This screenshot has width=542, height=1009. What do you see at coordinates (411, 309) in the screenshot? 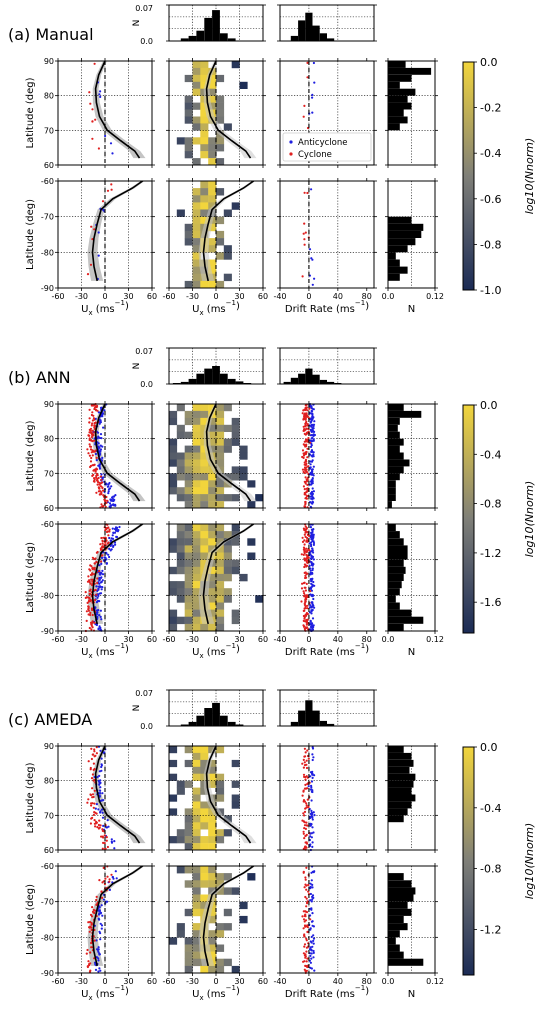
I see `n-axis-label: N` at bounding box center [411, 309].